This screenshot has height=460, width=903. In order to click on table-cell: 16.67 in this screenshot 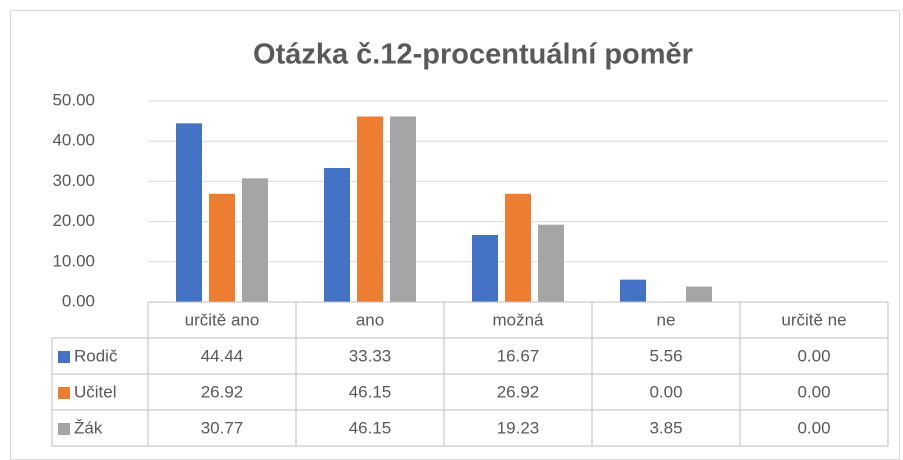, I will do `click(518, 355)`.